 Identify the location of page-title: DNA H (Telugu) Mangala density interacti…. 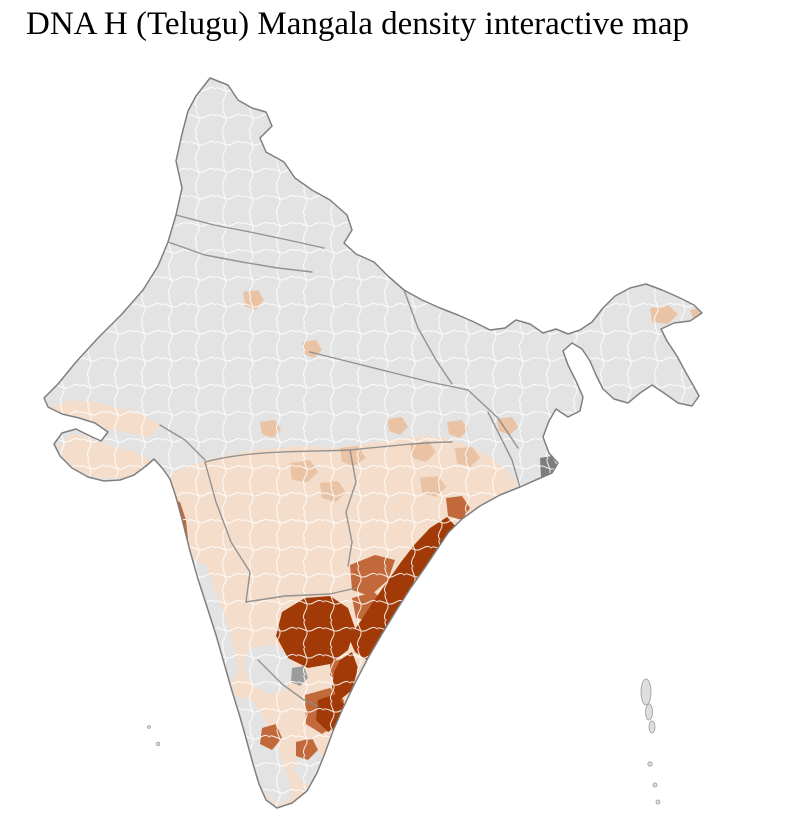
(357, 24).